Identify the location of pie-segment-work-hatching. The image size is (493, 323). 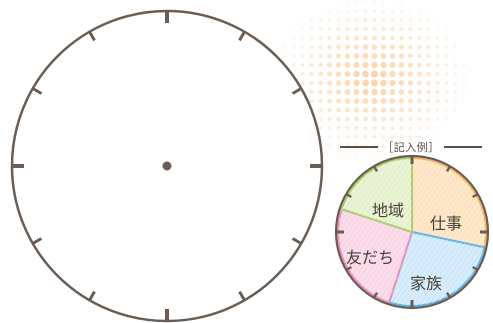
(449, 203).